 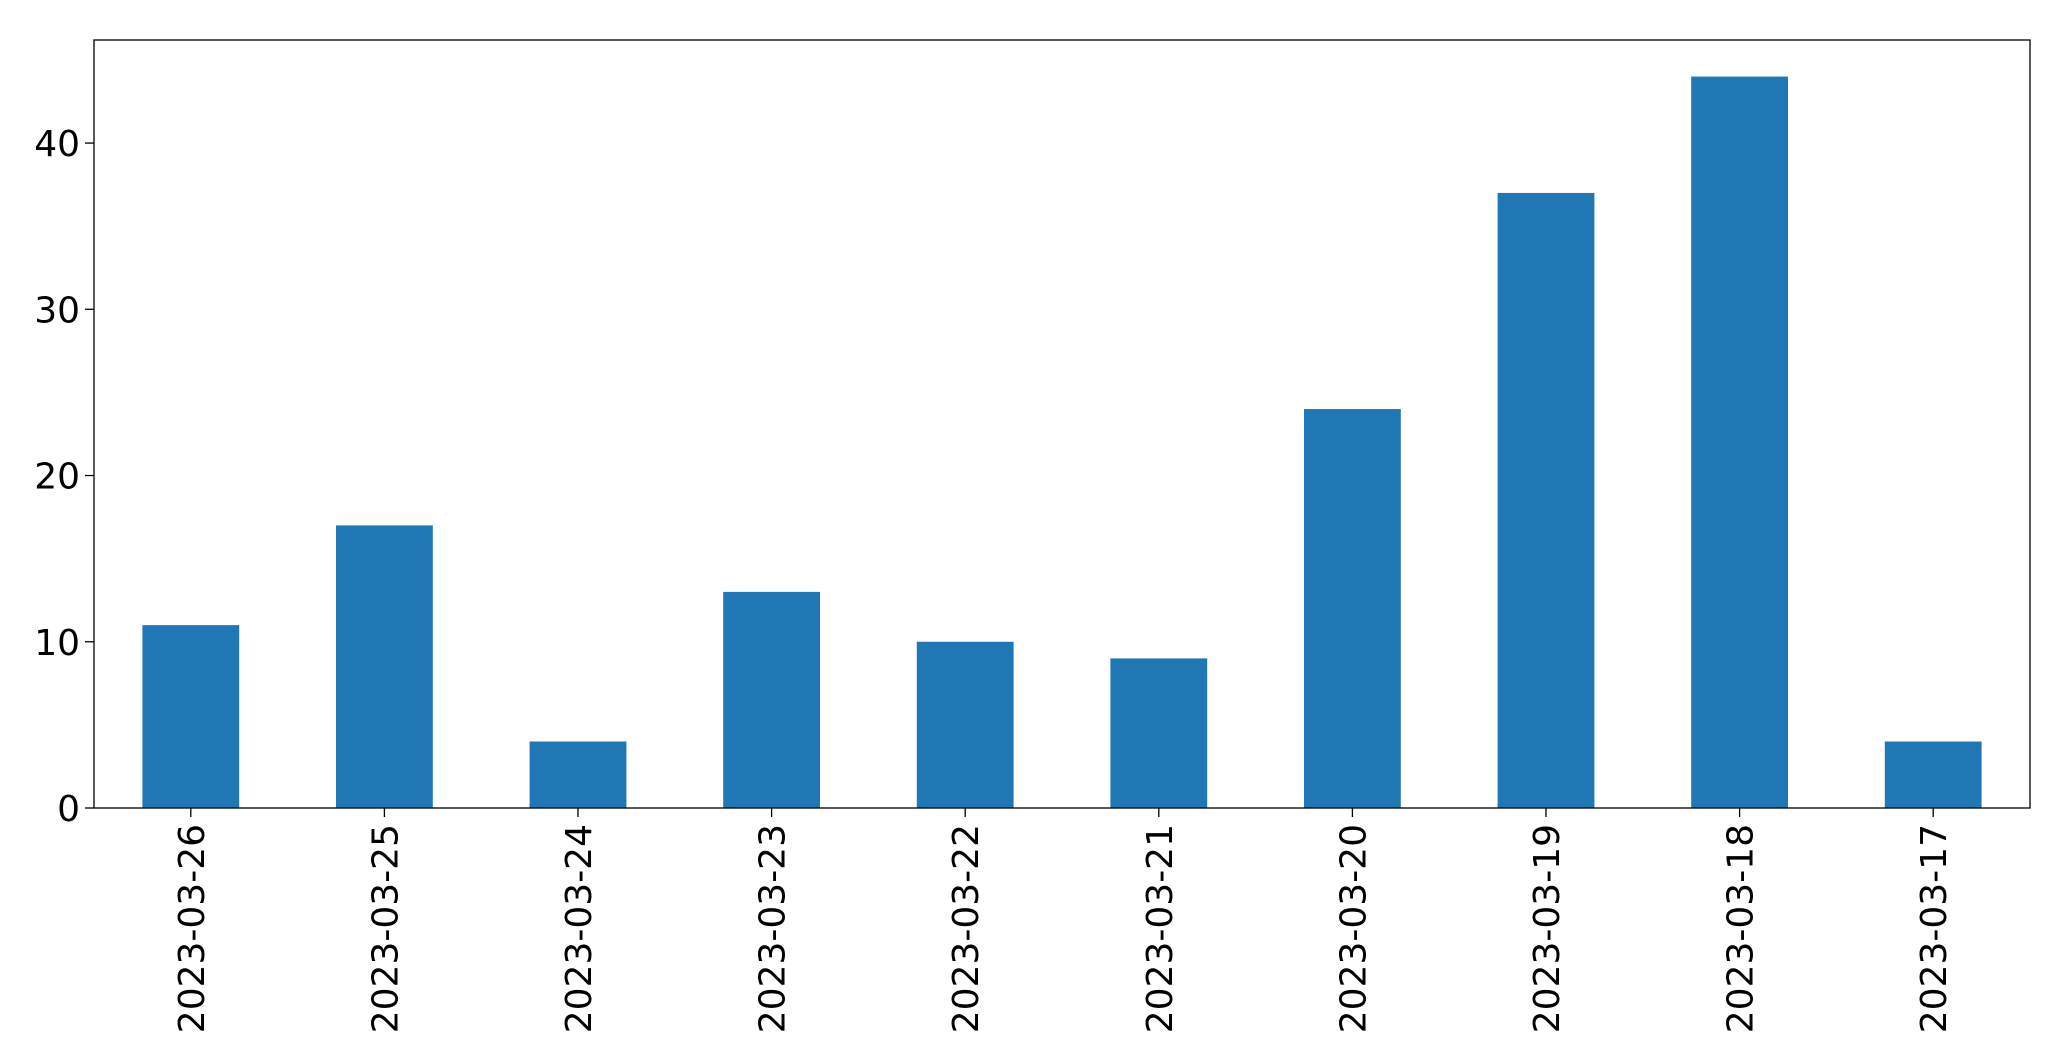 What do you see at coordinates (1353, 928) in the screenshot?
I see `x-tick-label: 2023-03-20` at bounding box center [1353, 928].